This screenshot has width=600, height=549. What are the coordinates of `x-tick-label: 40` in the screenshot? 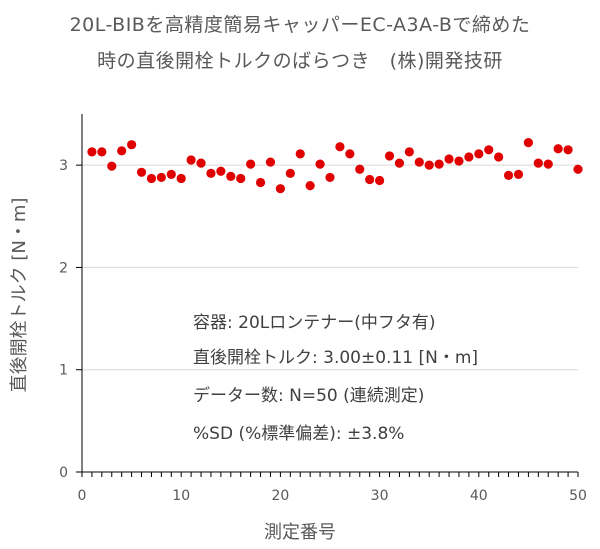 It's located at (479, 496).